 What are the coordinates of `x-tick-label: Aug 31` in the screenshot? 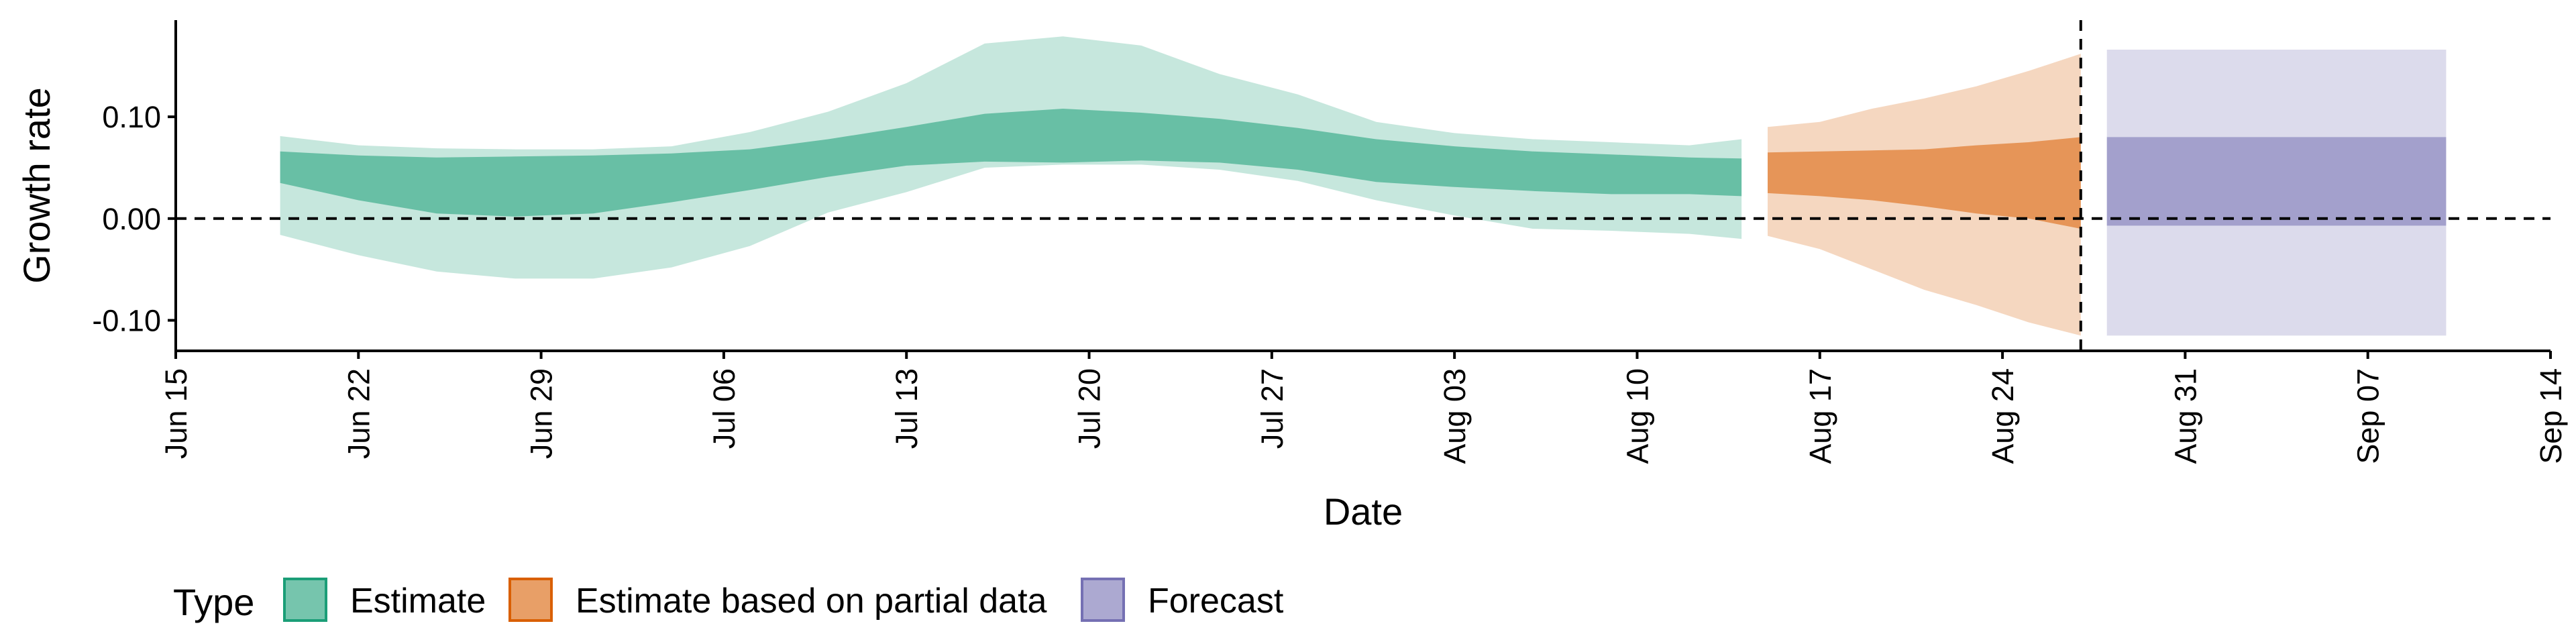 It's located at (2185, 416).